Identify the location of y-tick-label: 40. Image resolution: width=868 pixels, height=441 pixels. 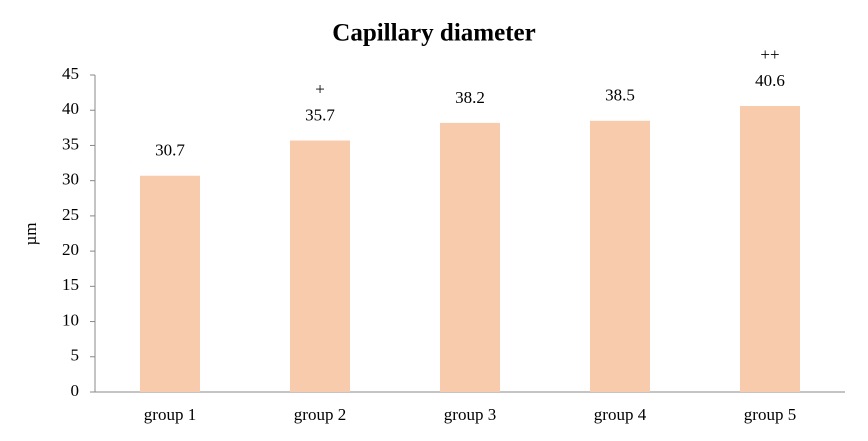
(70, 108).